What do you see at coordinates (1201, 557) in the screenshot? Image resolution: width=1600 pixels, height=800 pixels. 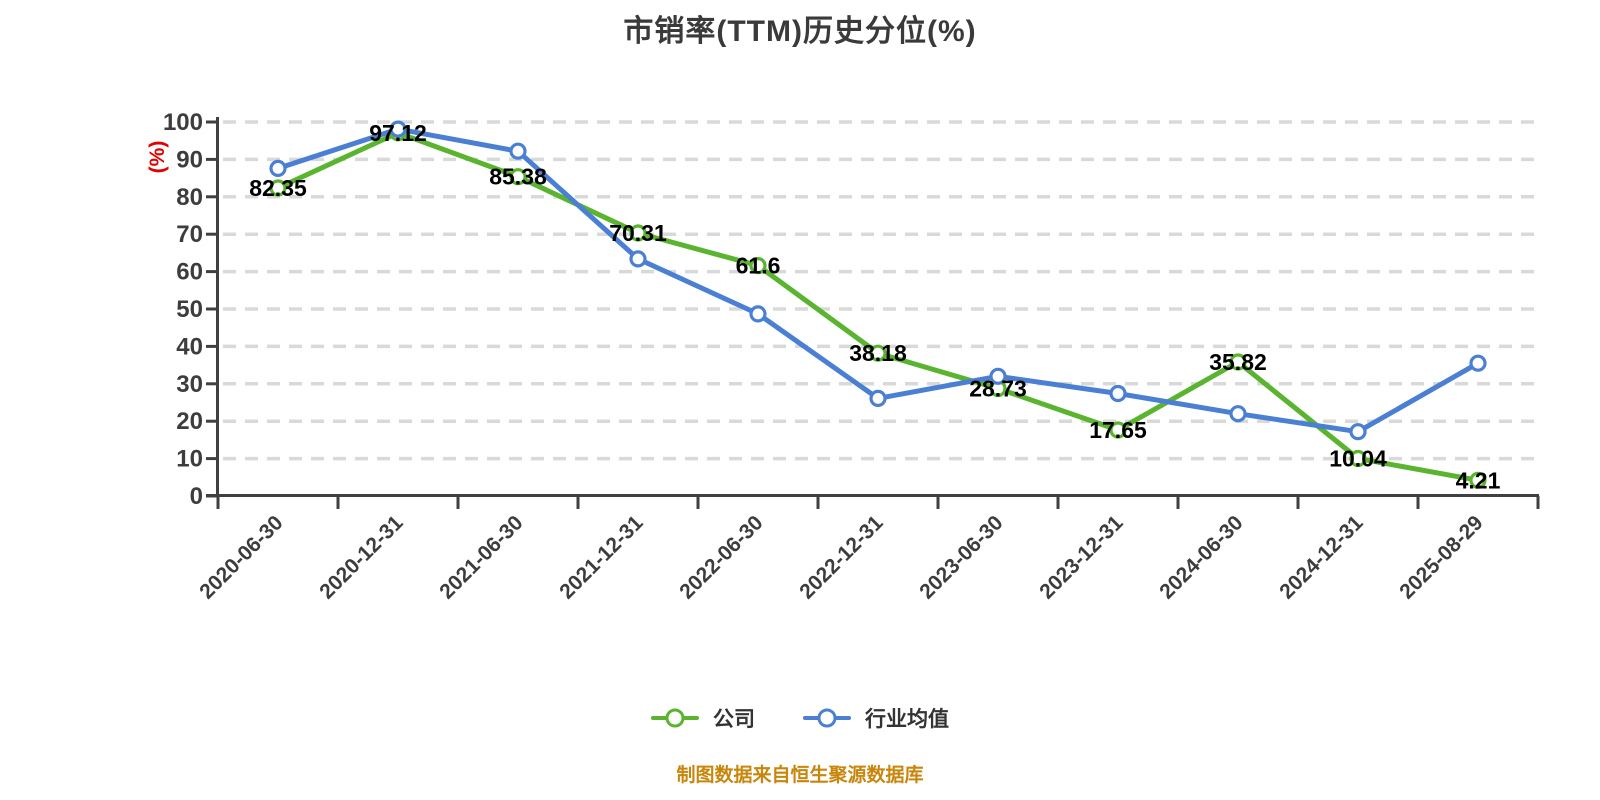 I see `x-axis-label: 2024-06-30` at bounding box center [1201, 557].